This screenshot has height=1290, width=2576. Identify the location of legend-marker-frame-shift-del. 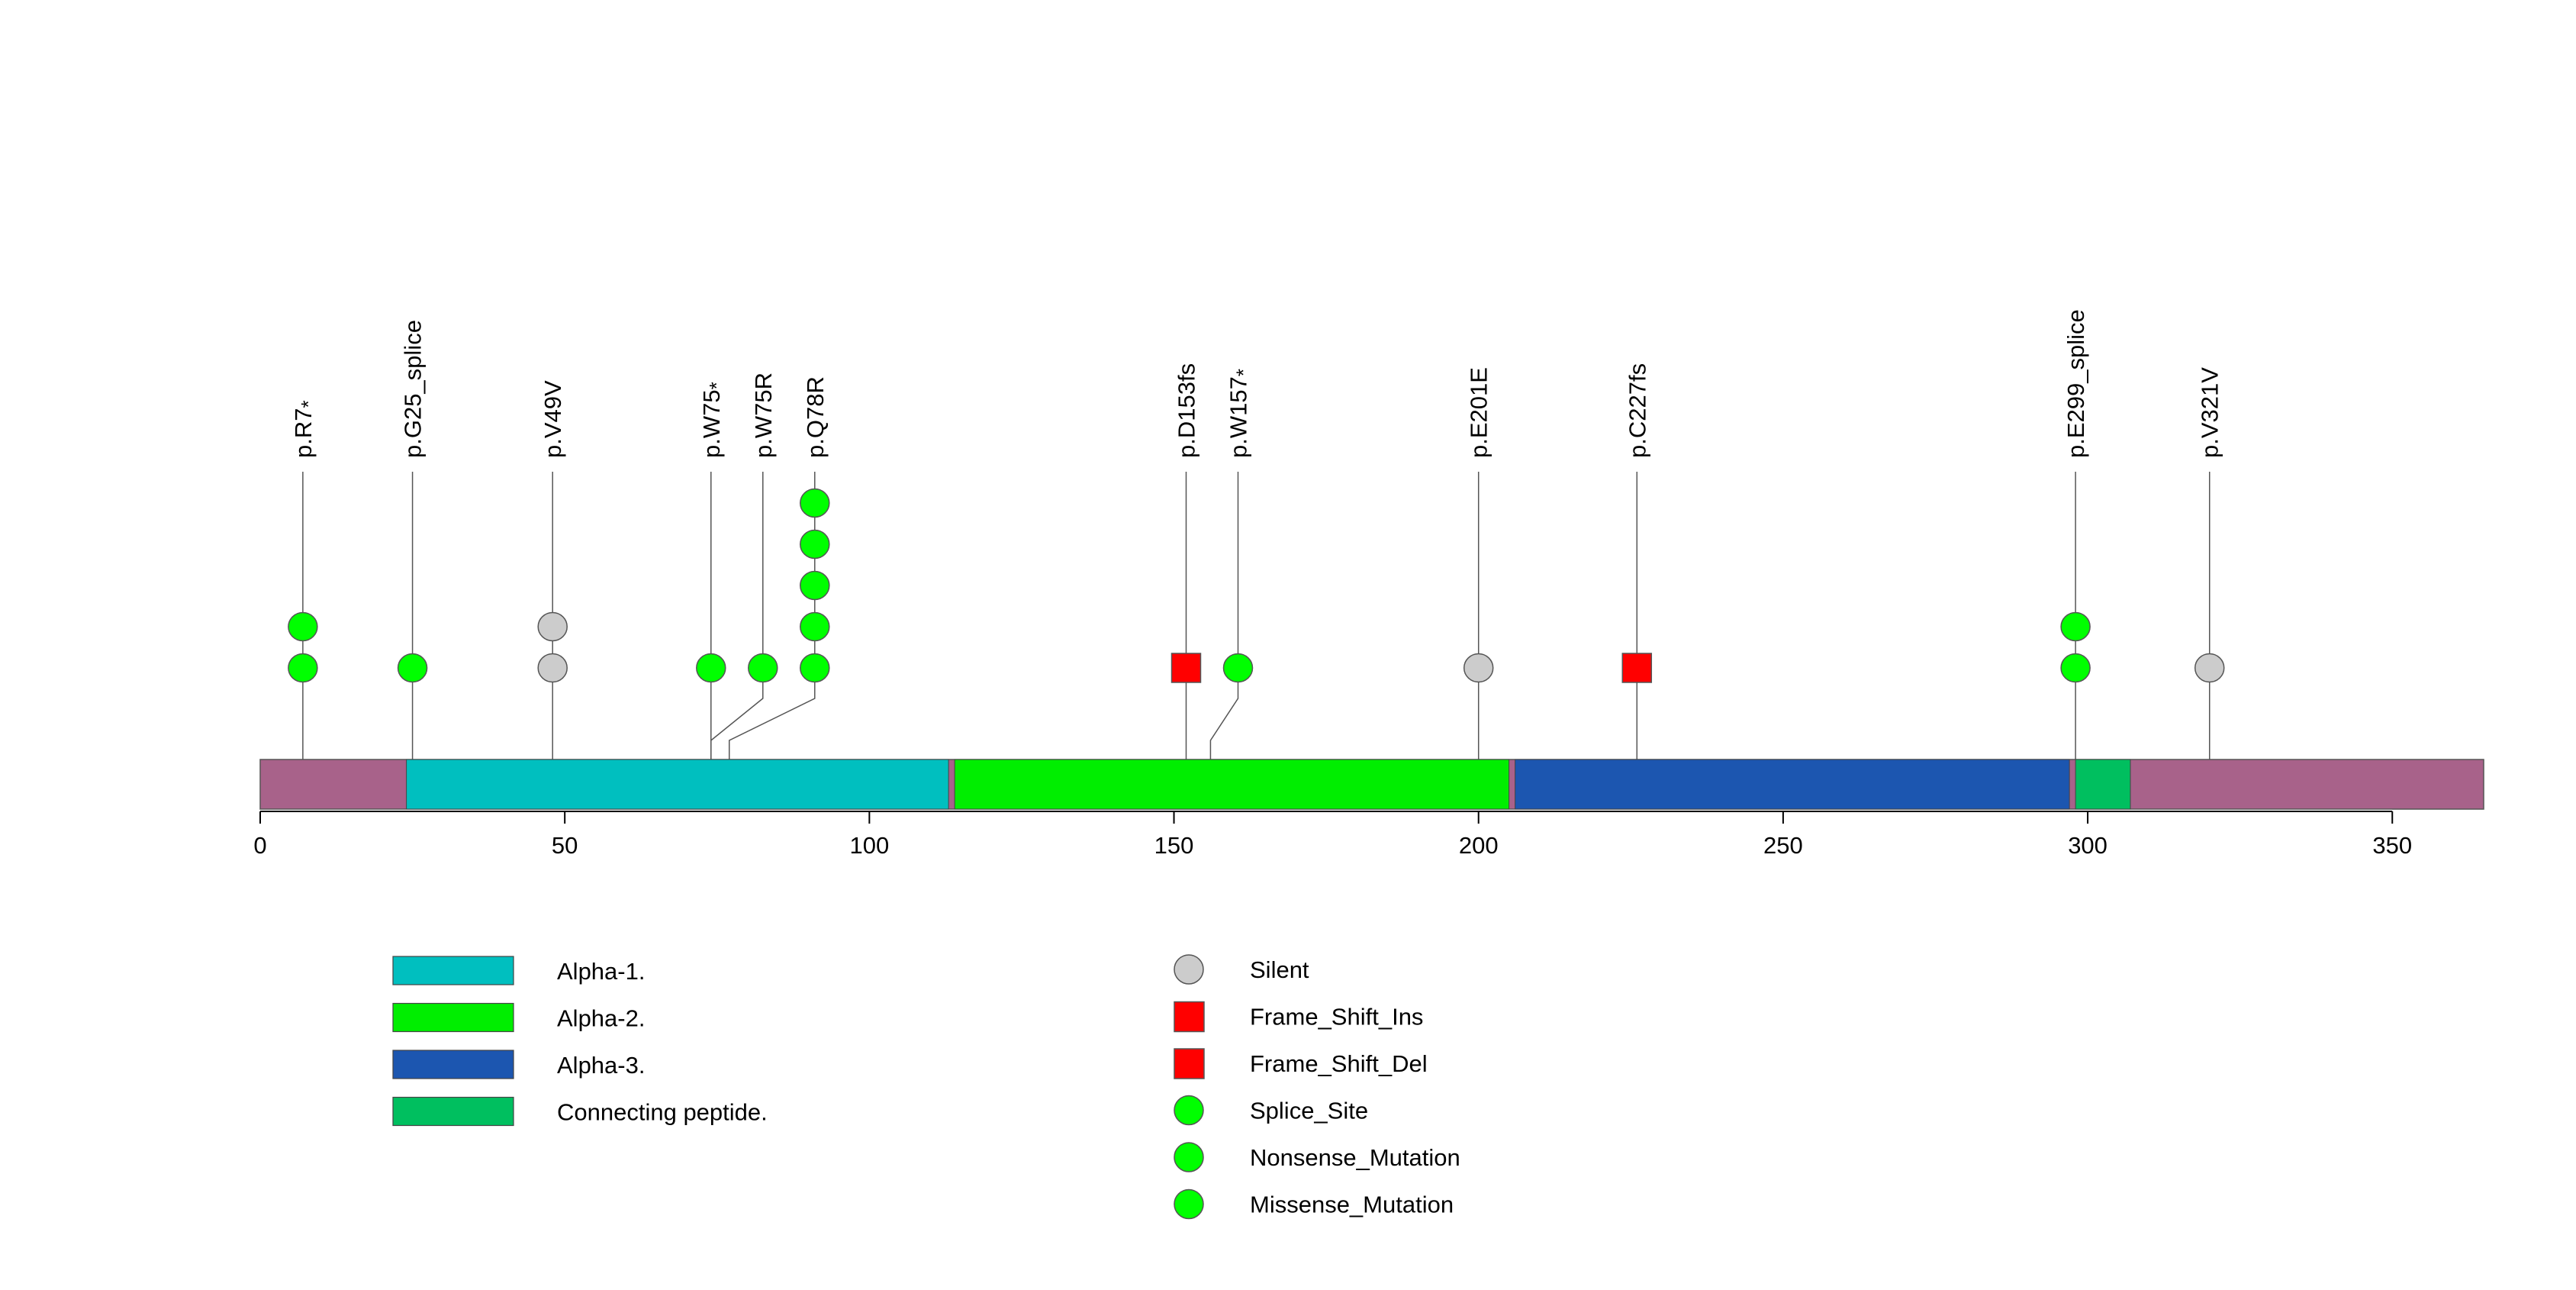
(1189, 1063).